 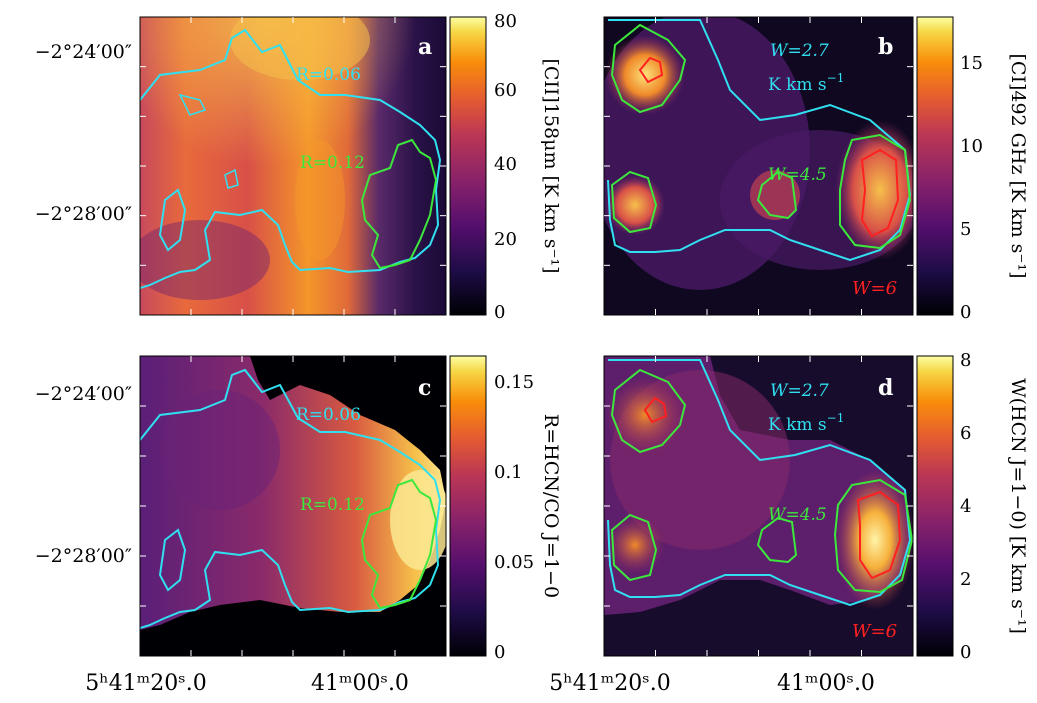 I want to click on panel-d-unit-label: K km s−1, so click(x=806, y=423).